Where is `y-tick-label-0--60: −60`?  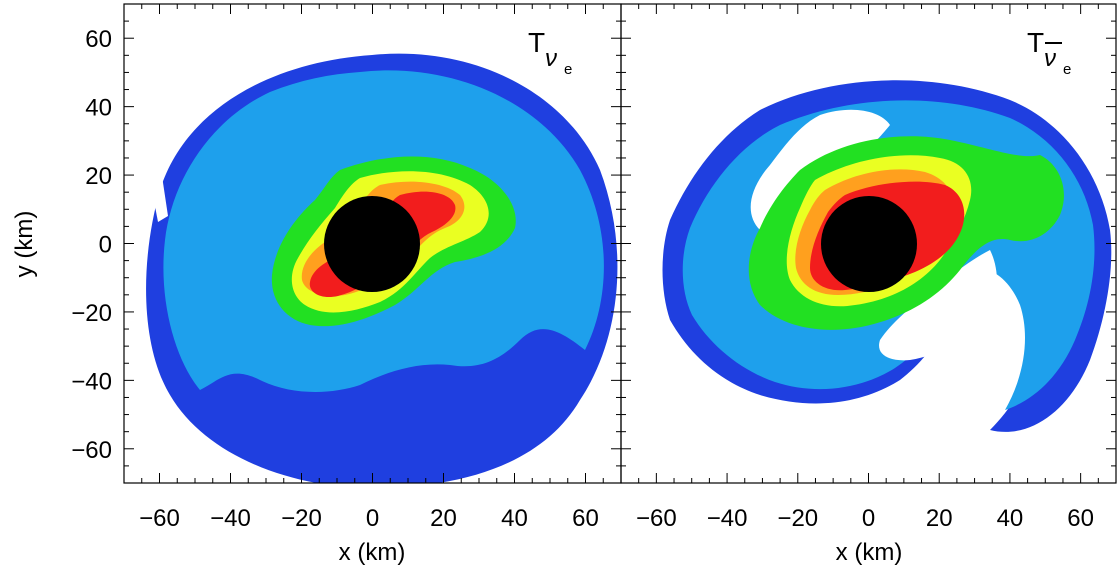 y-tick-label-0--60: −60 is located at coordinates (91, 450).